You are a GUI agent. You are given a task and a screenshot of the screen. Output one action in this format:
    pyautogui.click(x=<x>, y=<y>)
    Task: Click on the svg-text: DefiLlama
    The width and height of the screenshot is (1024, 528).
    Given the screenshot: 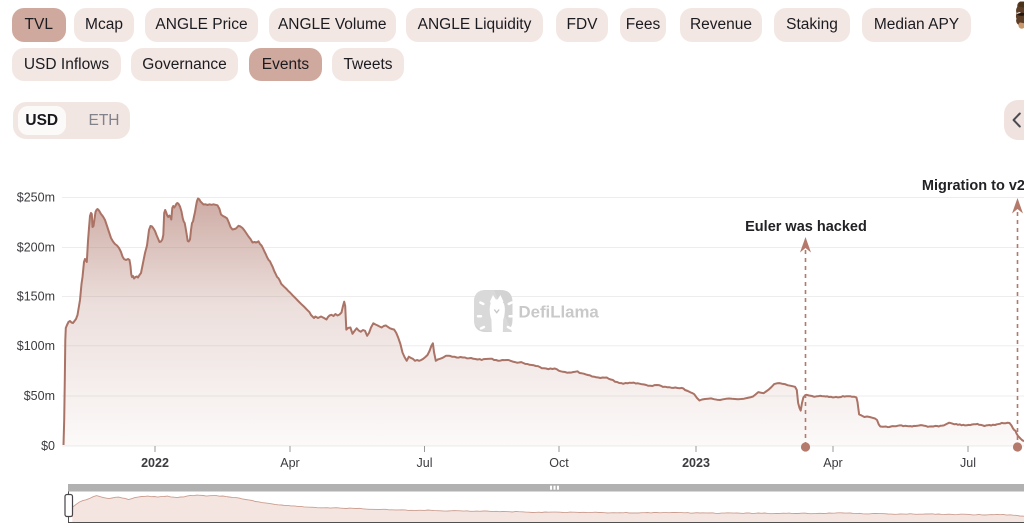 What is the action you would take?
    pyautogui.click(x=559, y=312)
    